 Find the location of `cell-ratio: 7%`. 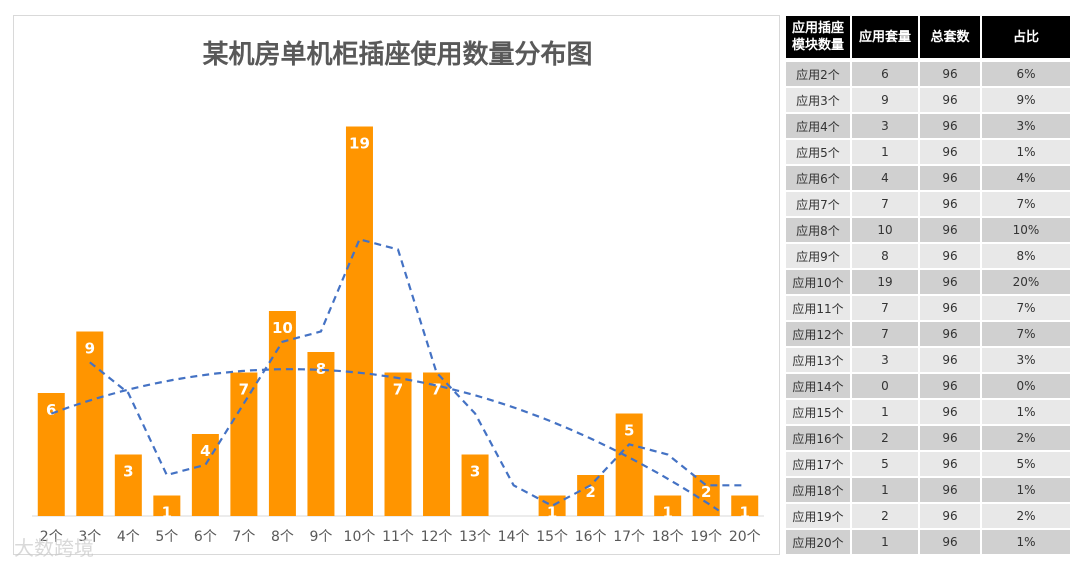

cell-ratio: 7% is located at coordinates (1027, 335).